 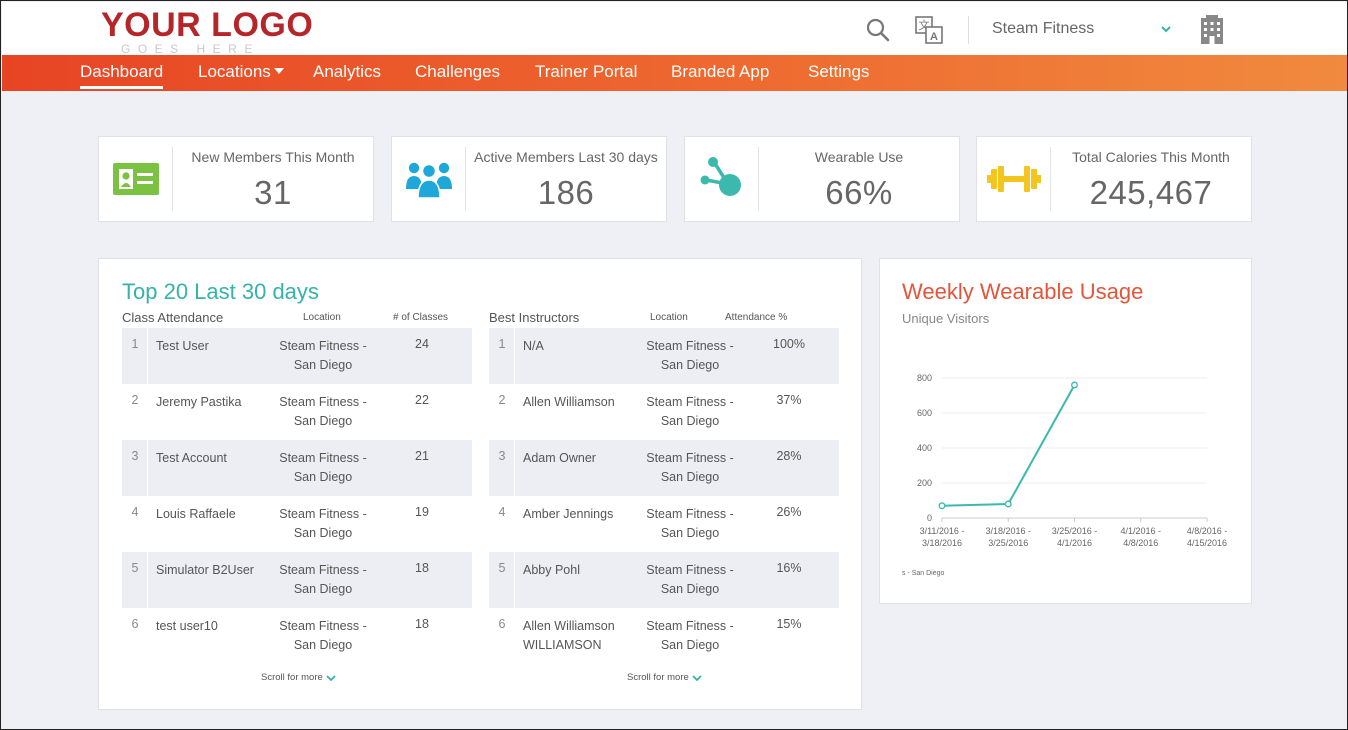 What do you see at coordinates (135, 344) in the screenshot?
I see `rank-number: 1` at bounding box center [135, 344].